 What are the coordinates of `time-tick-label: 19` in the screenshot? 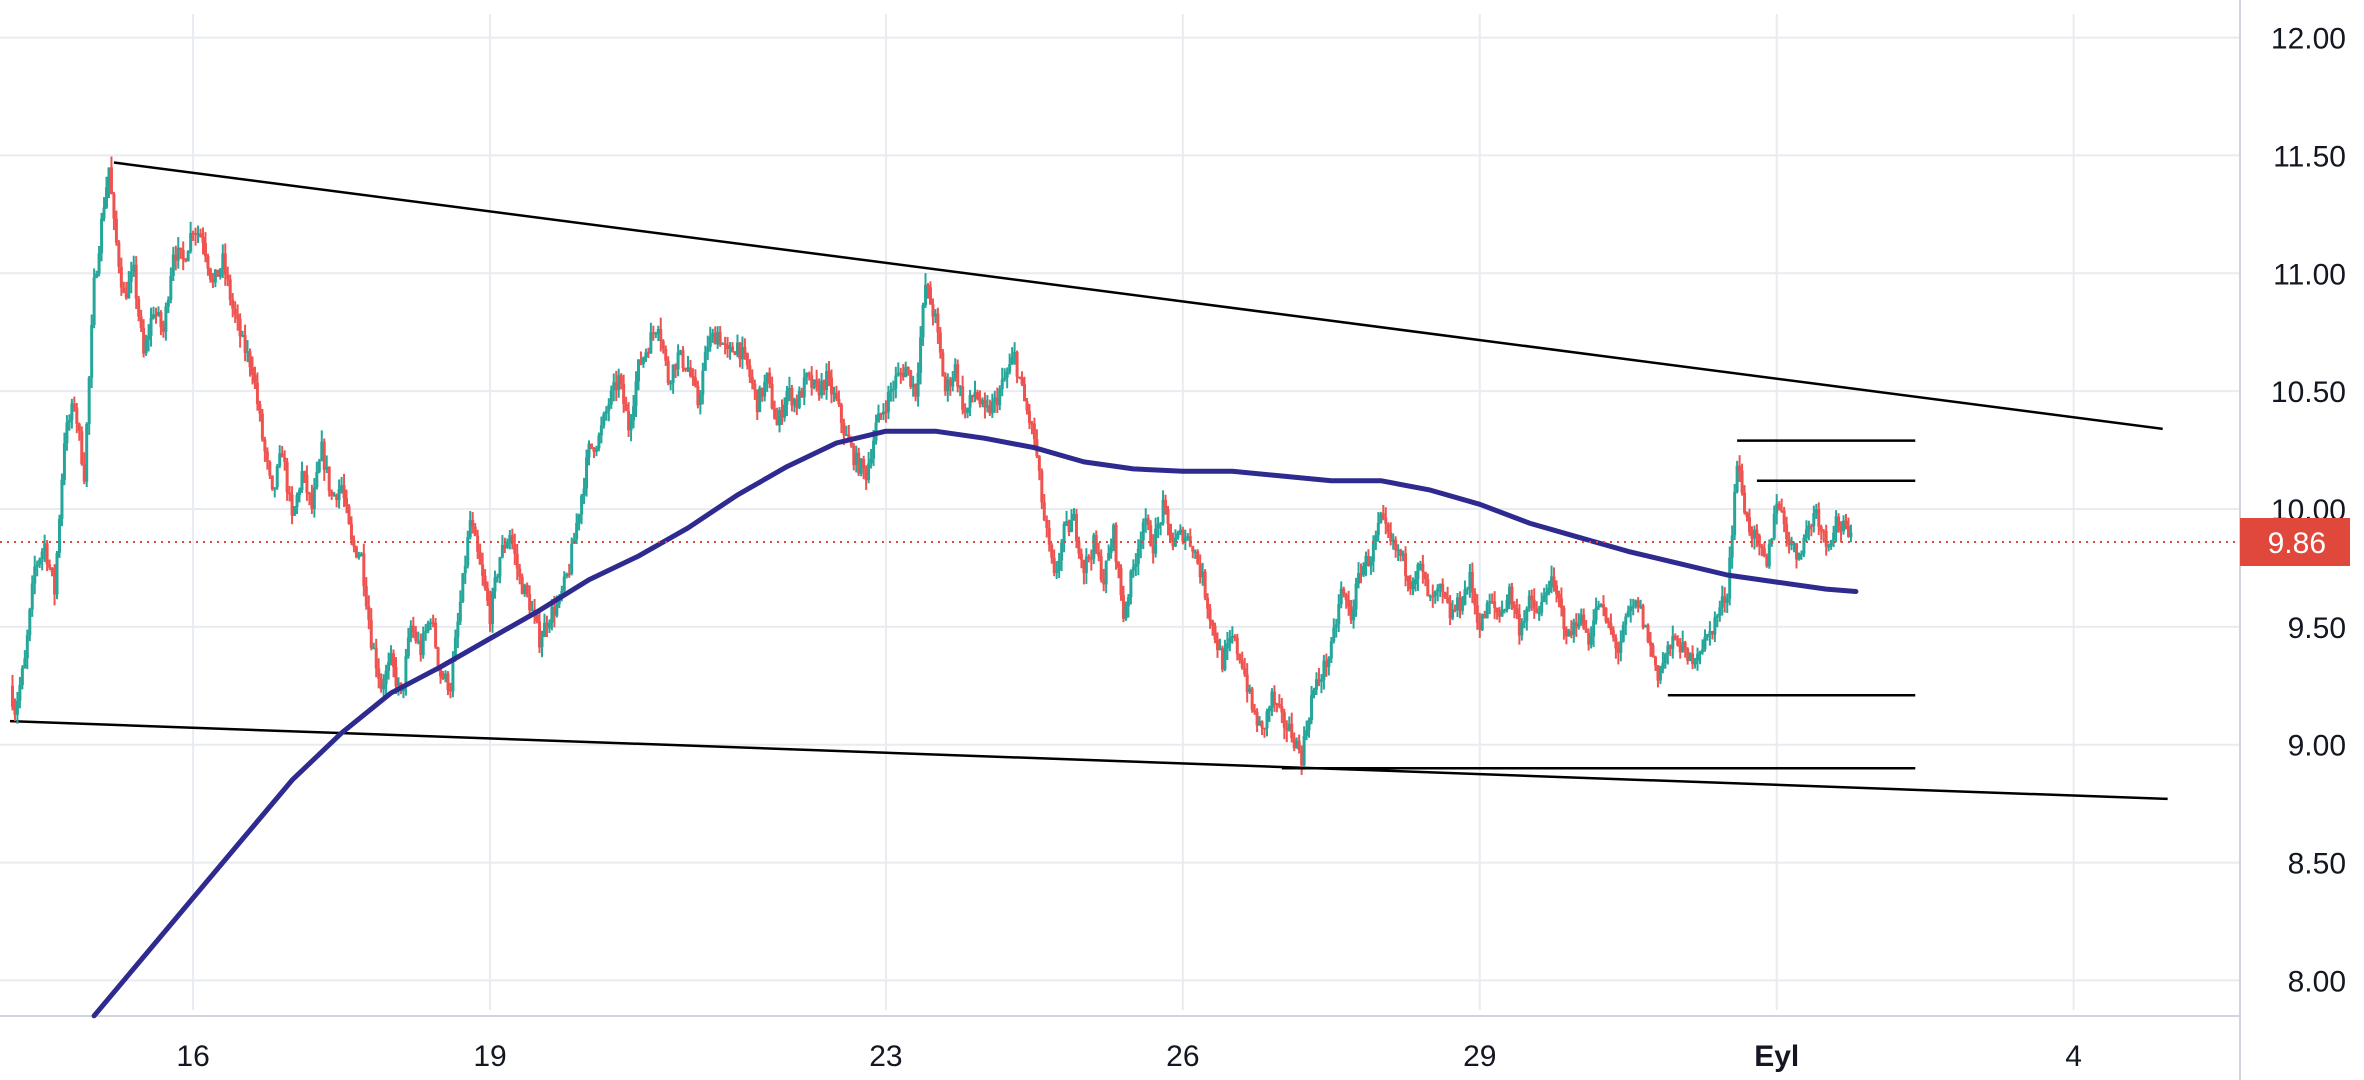 It's located at (489, 1056).